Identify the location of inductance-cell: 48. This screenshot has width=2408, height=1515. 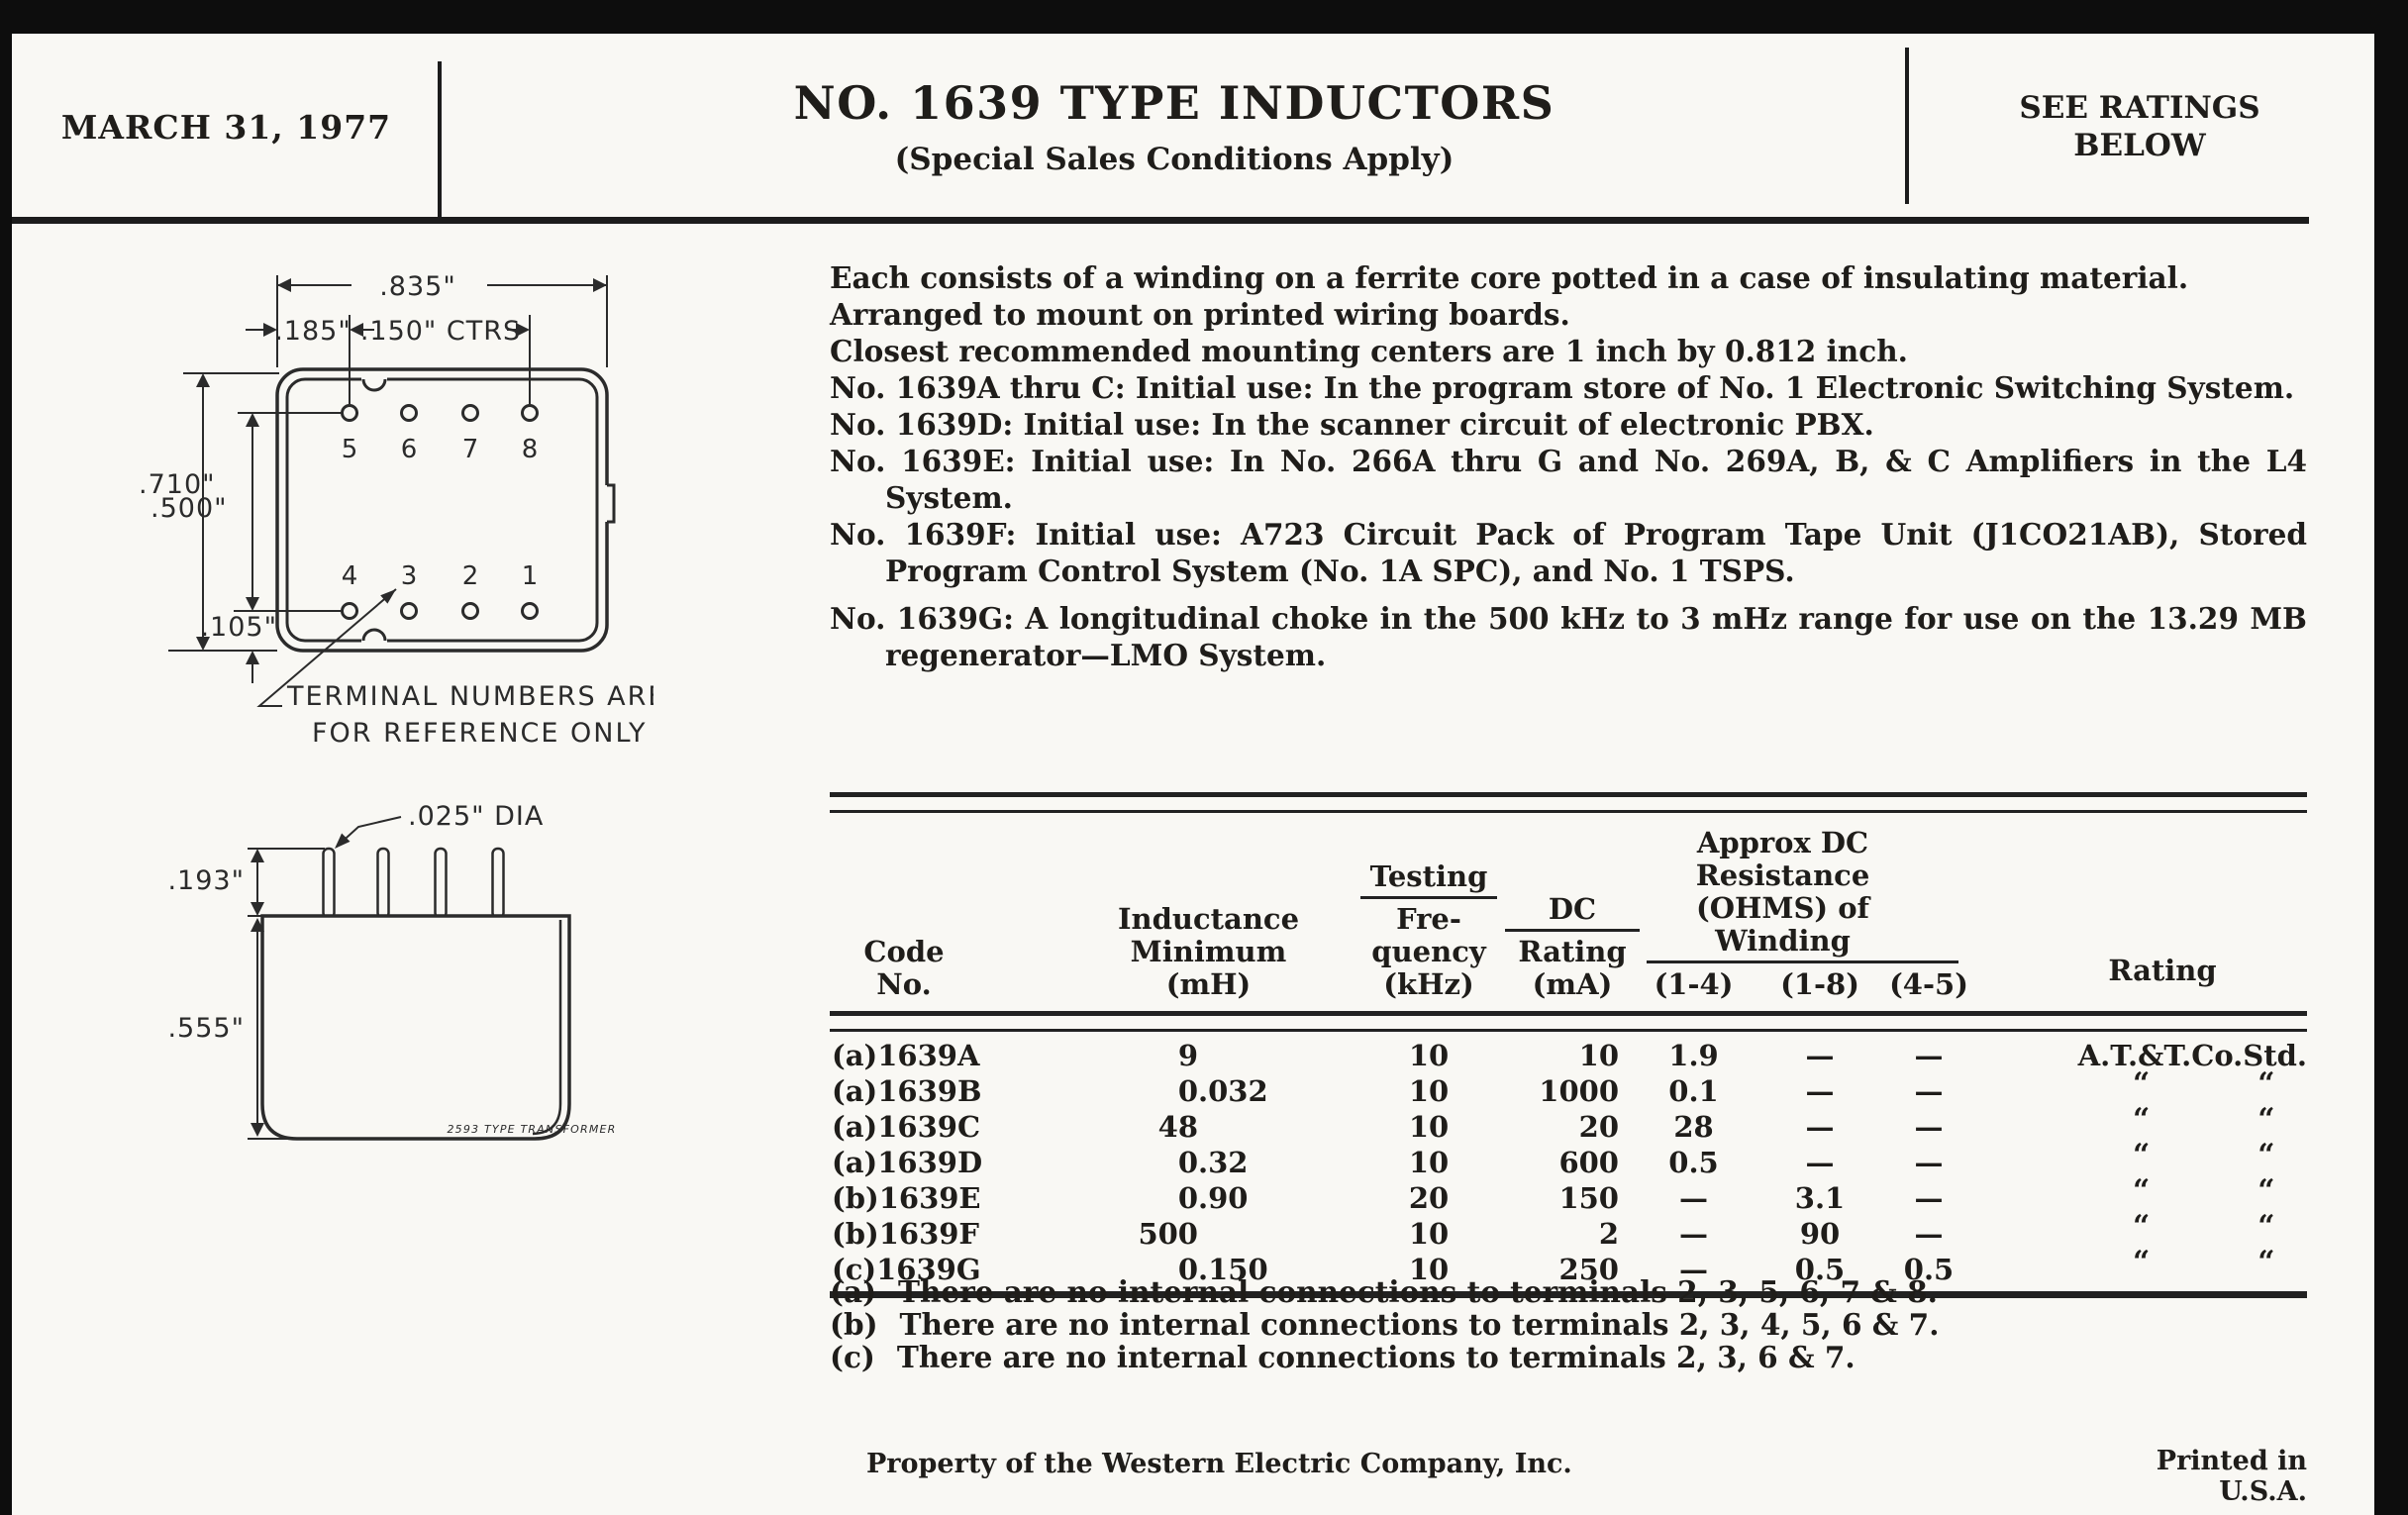
(1134, 1127).